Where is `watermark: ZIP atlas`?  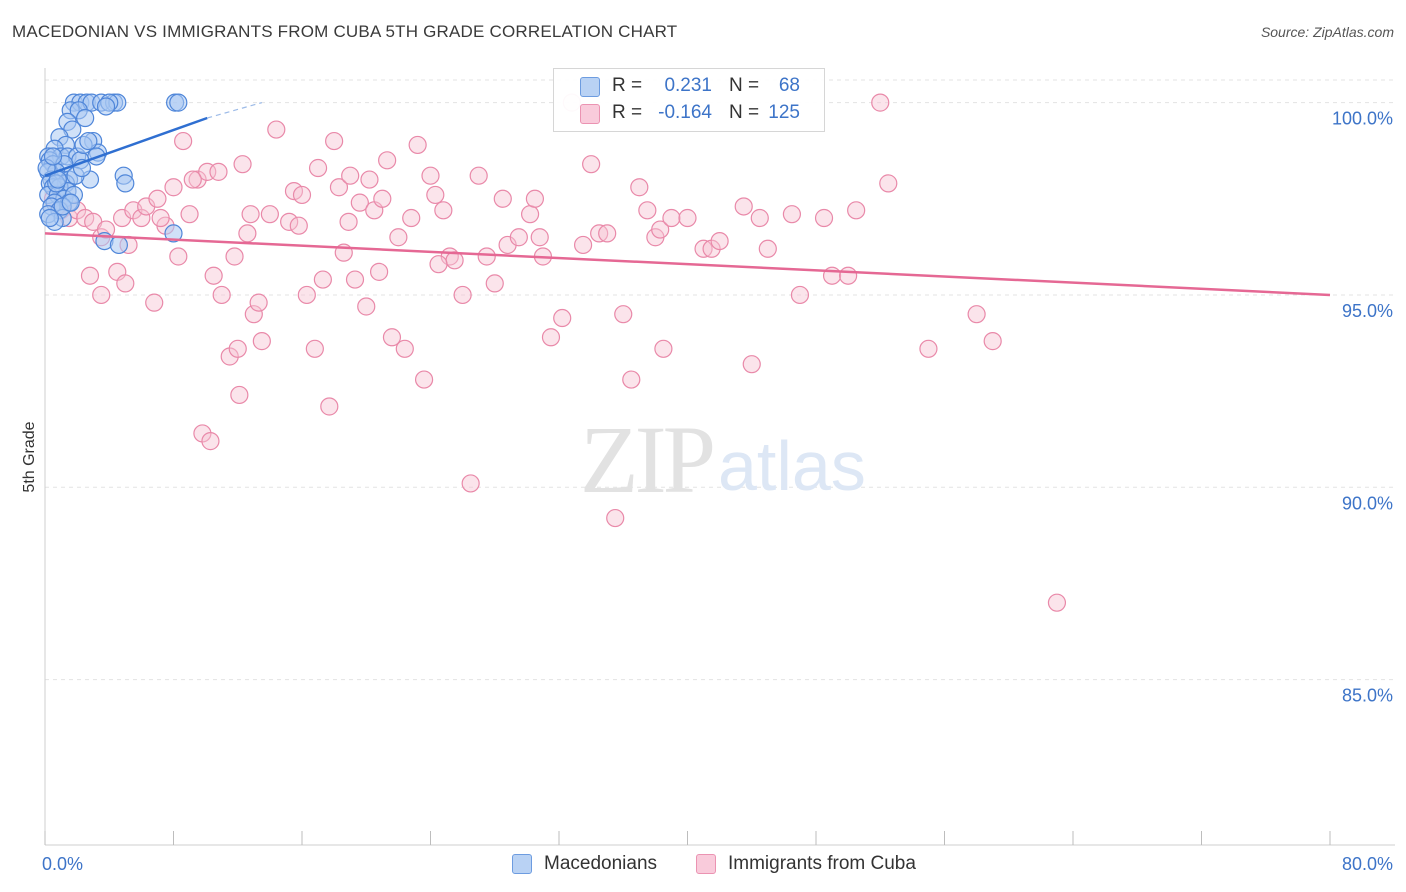
watermark: ZIP atlas is located at coordinates (723, 459).